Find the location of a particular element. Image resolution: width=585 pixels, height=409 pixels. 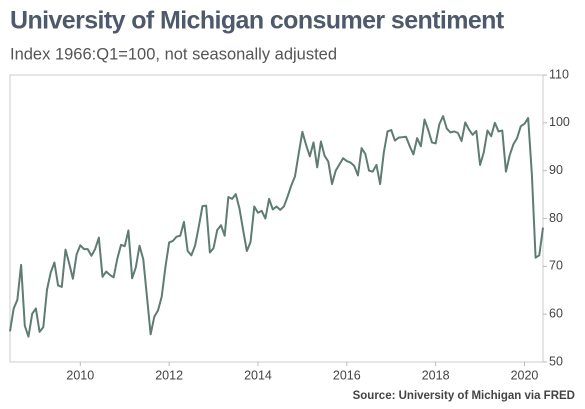

source-note: Source: University of Michigan via FRED is located at coordinates (464, 396).